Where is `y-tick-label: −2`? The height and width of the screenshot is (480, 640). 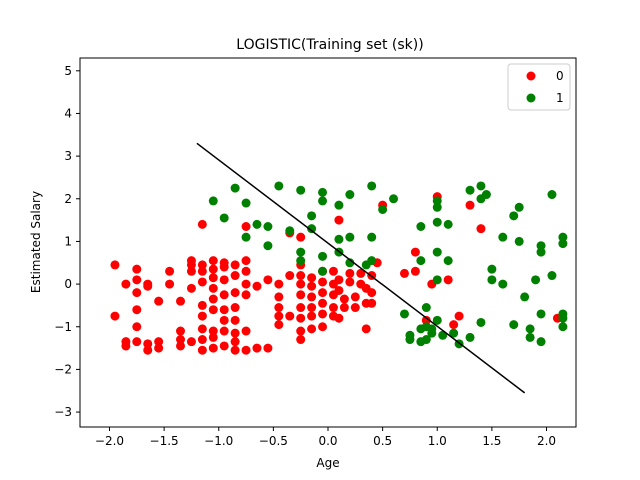
y-tick-label: −2 is located at coordinates (63, 369).